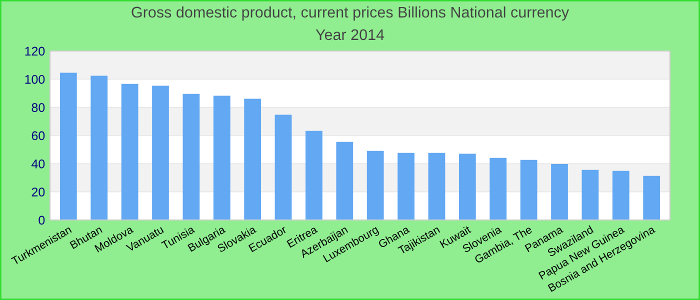 The height and width of the screenshot is (300, 700). What do you see at coordinates (38, 192) in the screenshot?
I see `y-tick-label: 20` at bounding box center [38, 192].